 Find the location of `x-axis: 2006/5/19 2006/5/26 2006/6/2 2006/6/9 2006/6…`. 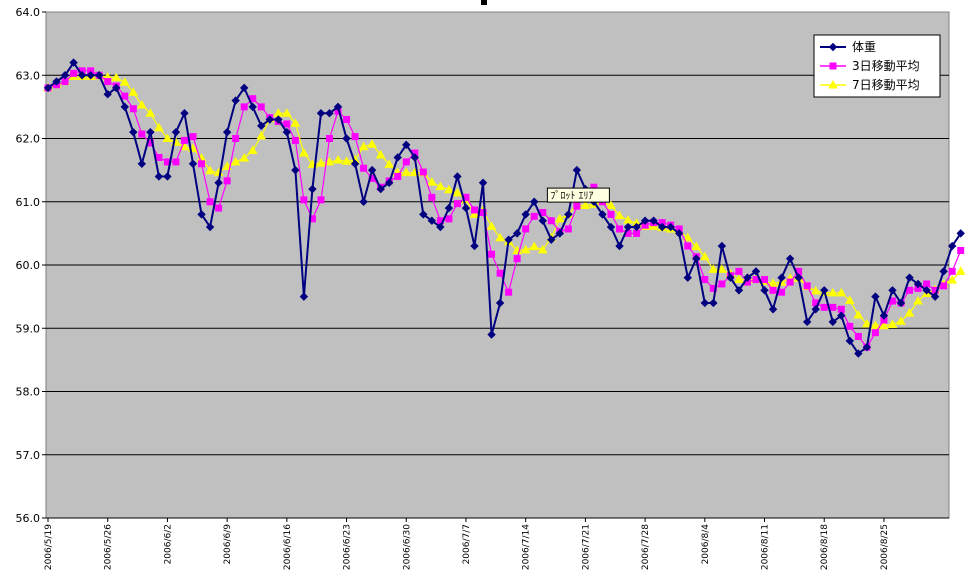

x-axis: 2006/5/19 2006/5/26 2006/6/2 2006/6/9 2006/6… is located at coordinates (496, 543).